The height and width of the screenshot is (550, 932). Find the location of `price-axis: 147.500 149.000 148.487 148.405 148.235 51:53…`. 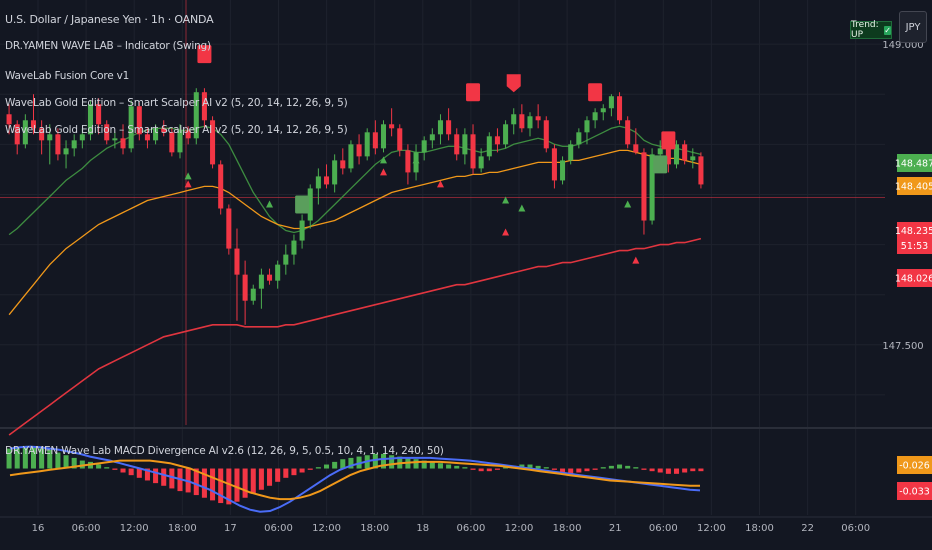

price-axis: 147.500 149.000 148.487 148.405 148.235 51:53… is located at coordinates (907, 270).